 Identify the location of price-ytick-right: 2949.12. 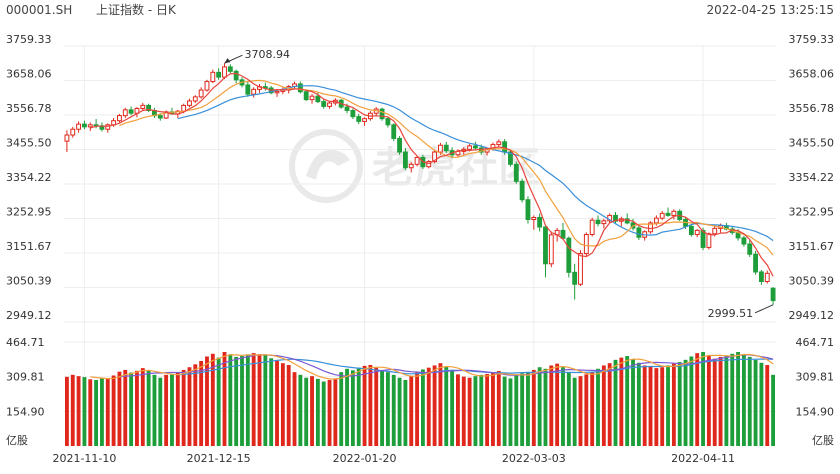
(812, 315).